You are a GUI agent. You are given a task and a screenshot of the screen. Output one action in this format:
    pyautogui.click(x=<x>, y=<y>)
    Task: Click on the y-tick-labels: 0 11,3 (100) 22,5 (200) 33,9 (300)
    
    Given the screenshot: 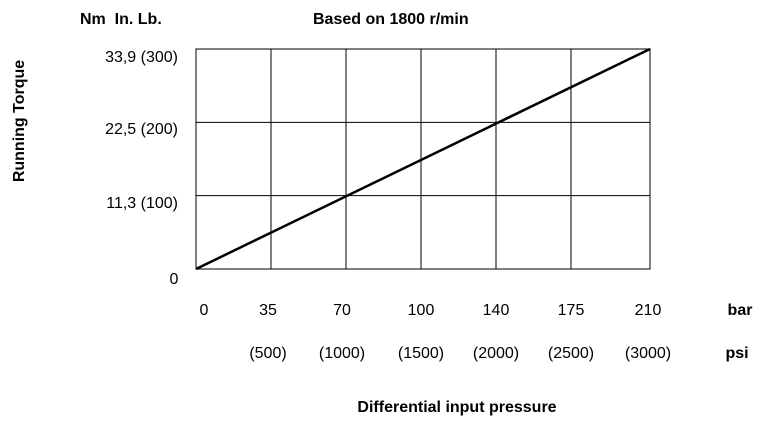 What is the action you would take?
    pyautogui.click(x=141, y=168)
    